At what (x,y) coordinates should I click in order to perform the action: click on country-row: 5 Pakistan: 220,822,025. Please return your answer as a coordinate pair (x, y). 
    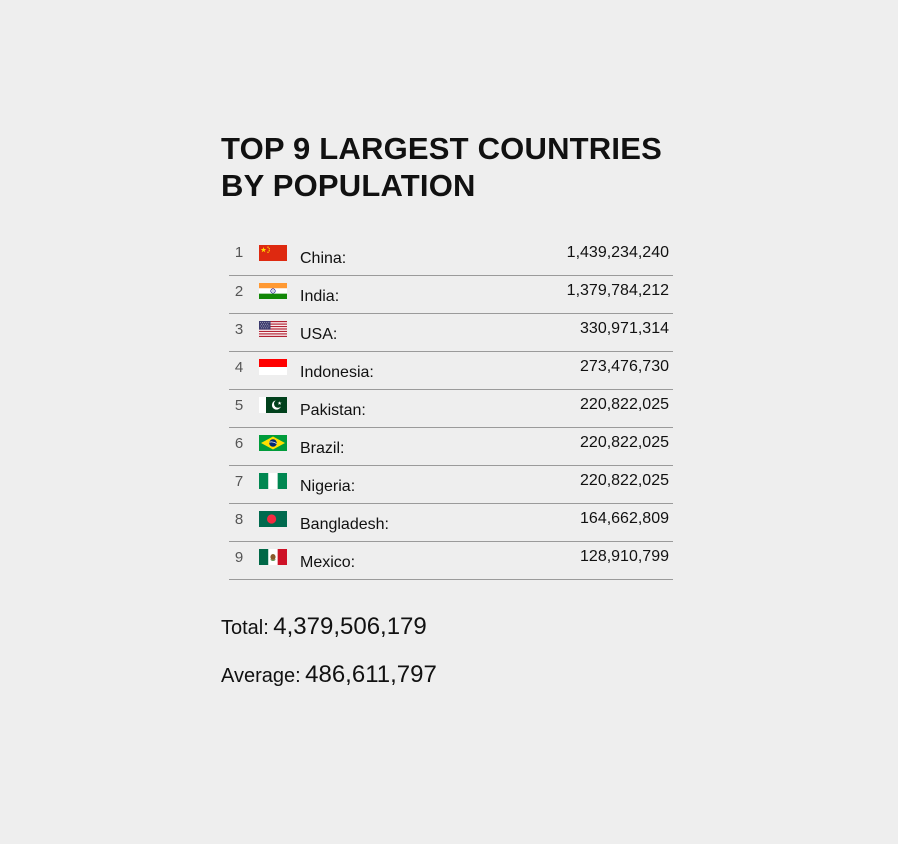
    Looking at the image, I should click on (451, 408).